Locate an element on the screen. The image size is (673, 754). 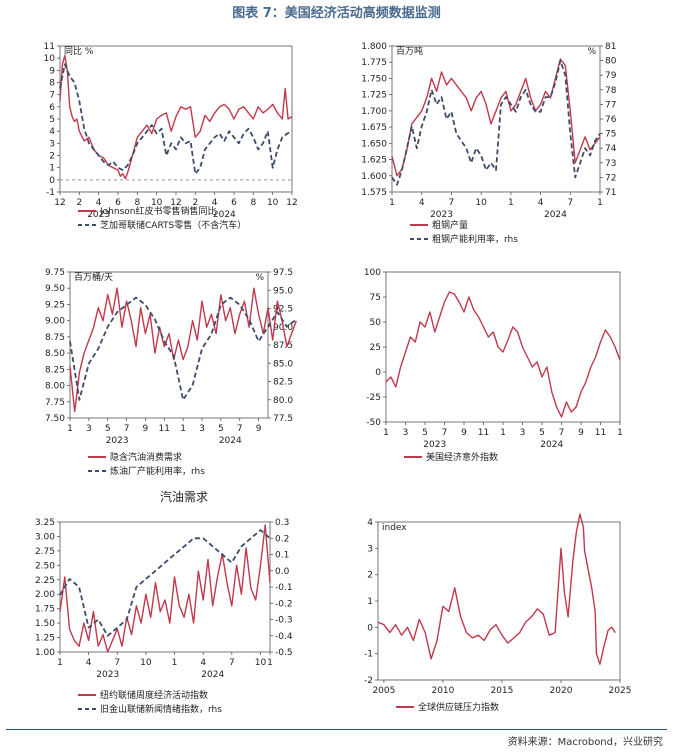
y-tick-label: -1 is located at coordinates (368, 655).